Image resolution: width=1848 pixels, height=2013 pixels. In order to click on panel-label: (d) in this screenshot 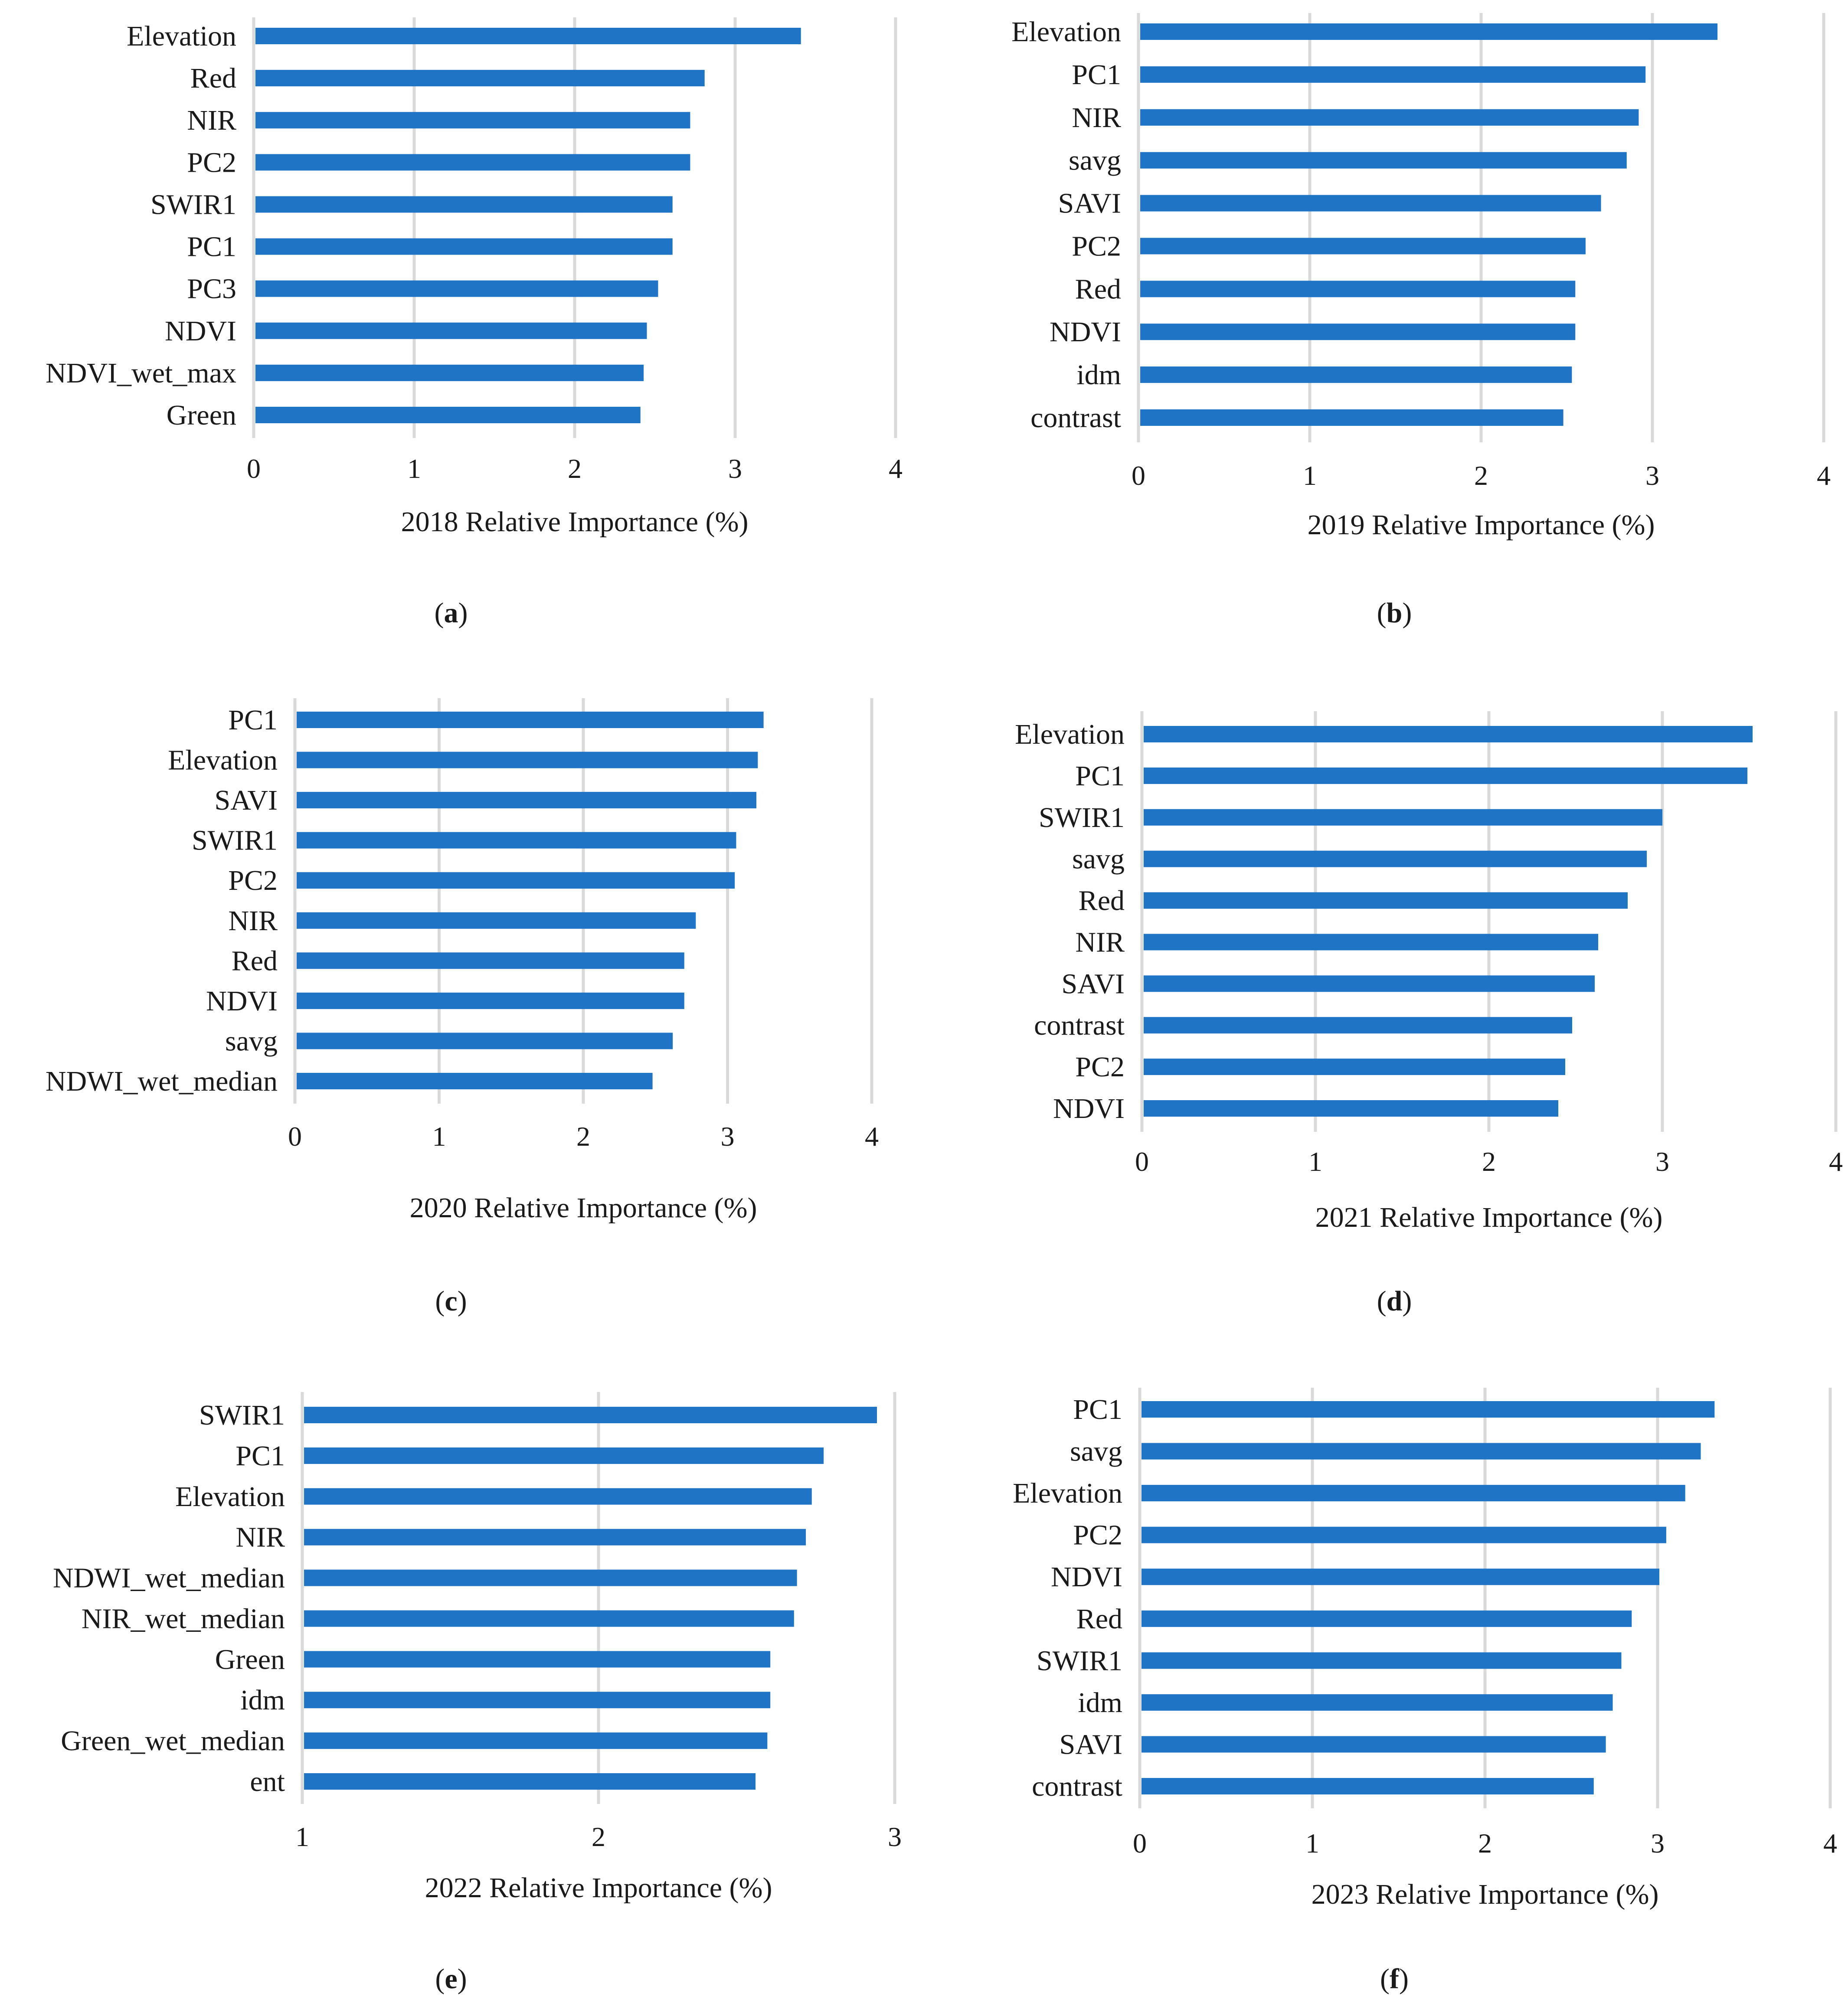, I will do `click(1395, 1301)`.